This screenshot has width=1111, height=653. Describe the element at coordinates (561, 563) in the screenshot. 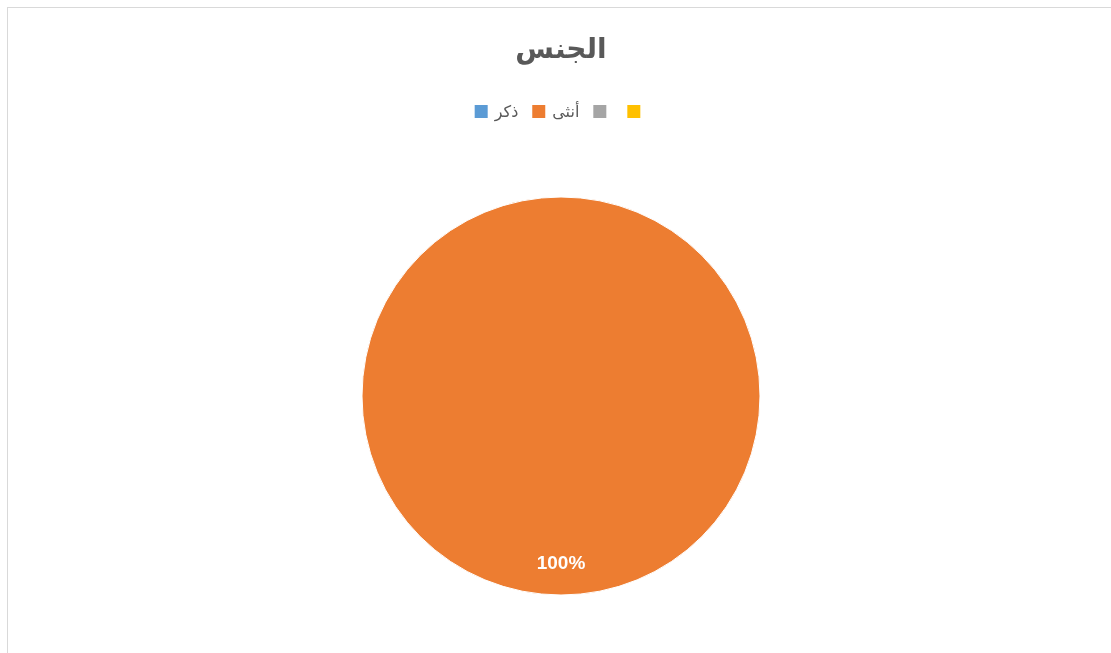

I see `data-label: 100%` at that location.